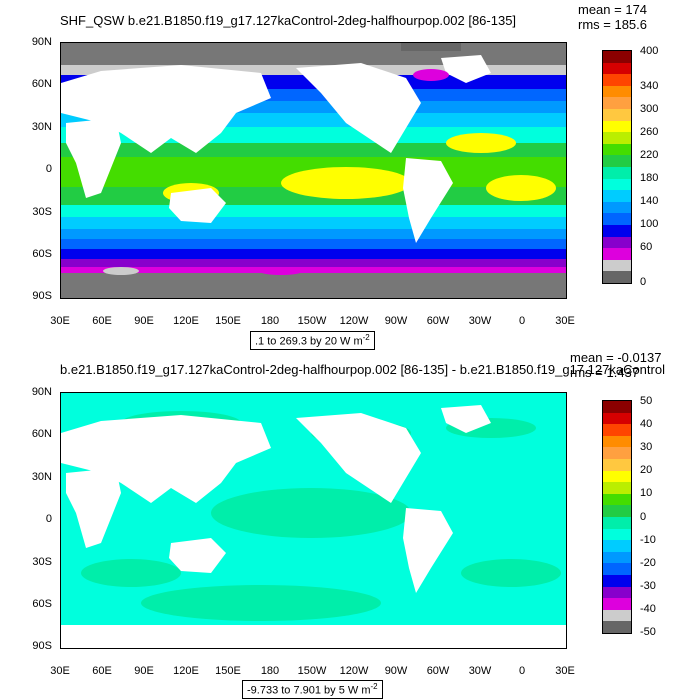 The height and width of the screenshot is (700, 700). Describe the element at coordinates (309, 690) in the screenshot. I see `bottom-range-text: -9.733 to 7.901 by 5 W m` at that location.